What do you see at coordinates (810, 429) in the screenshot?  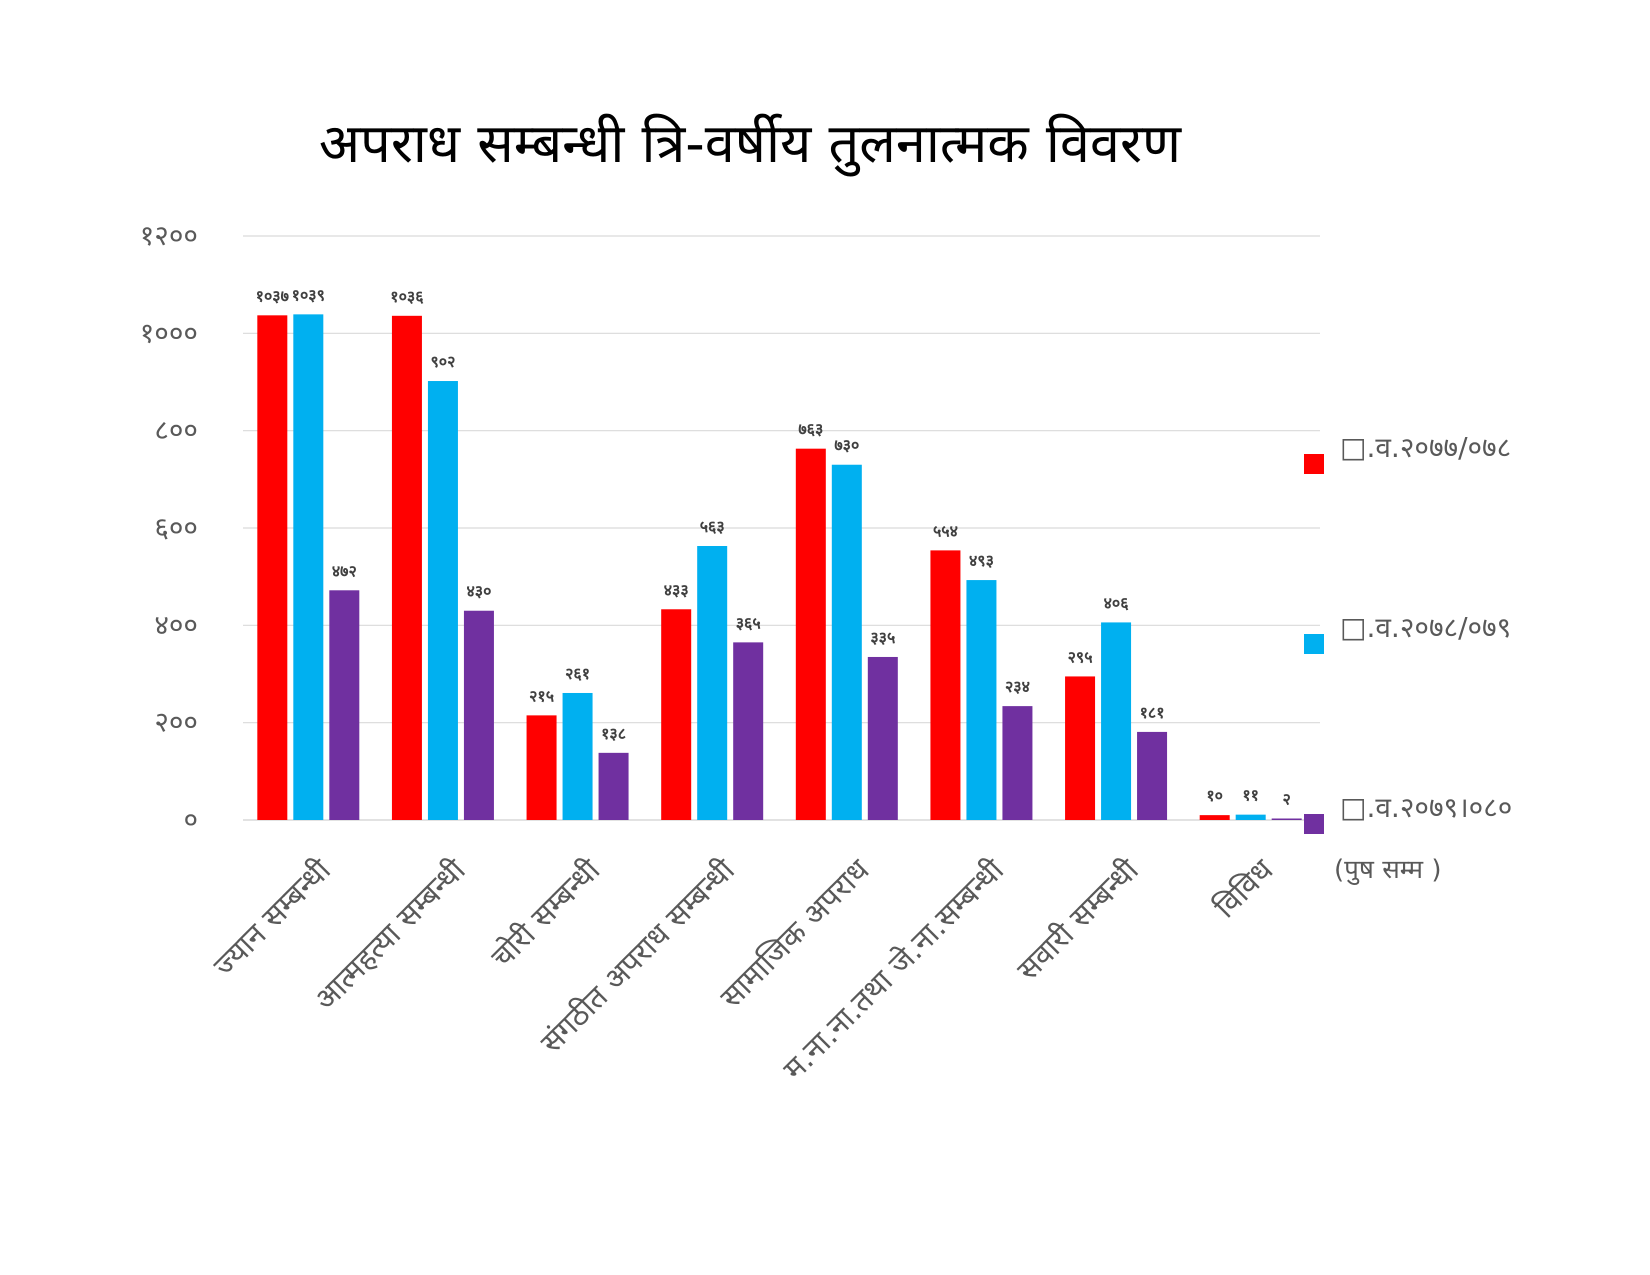 I see `data-label: ७६३` at bounding box center [810, 429].